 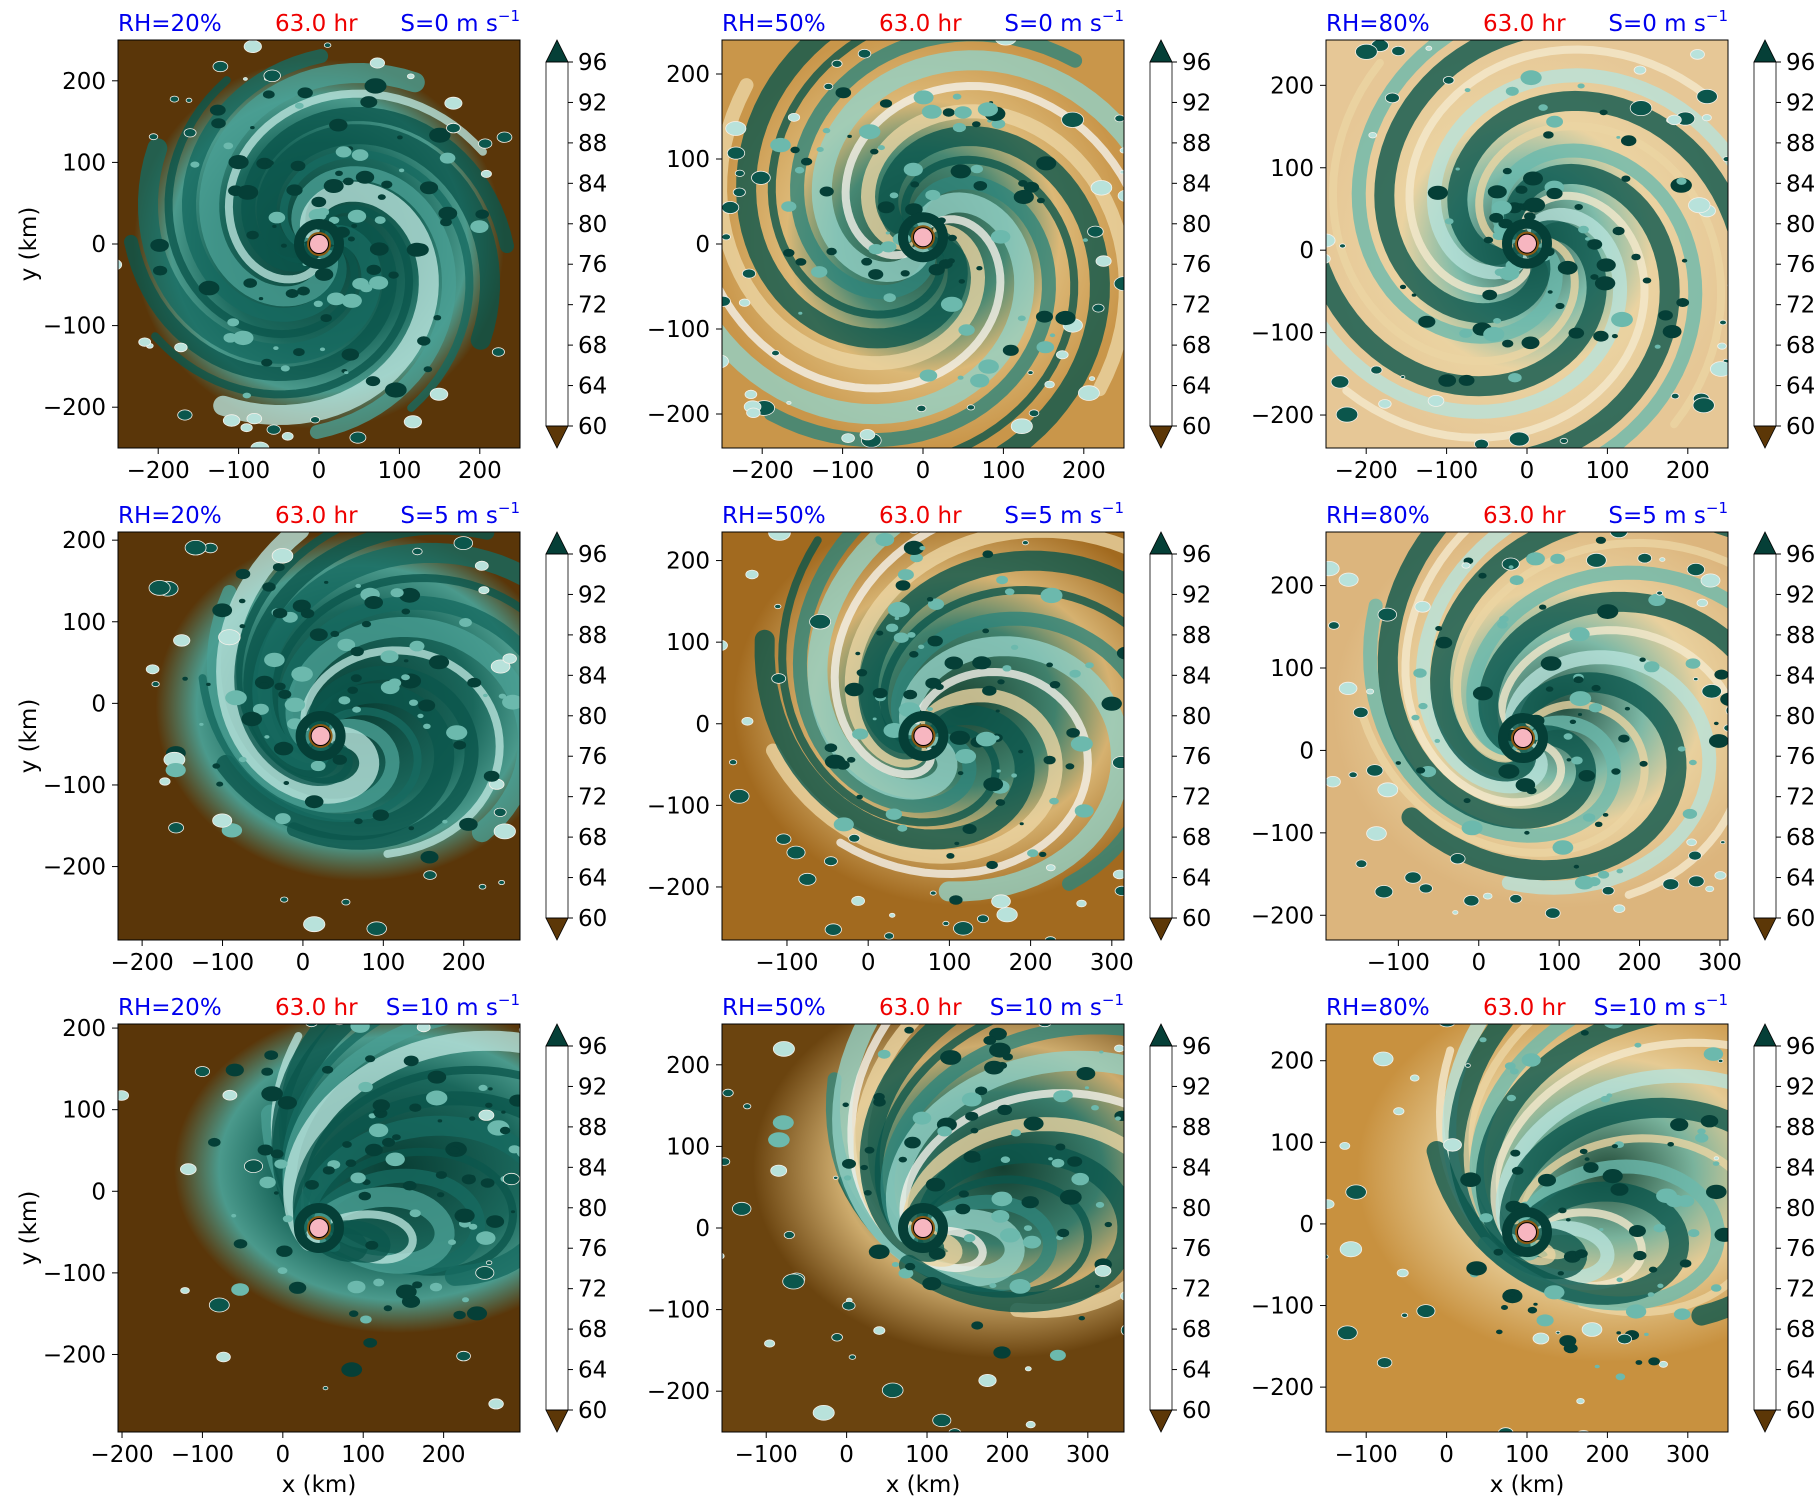 I want to click on y-tick-label: 0, so click(x=702, y=1229).